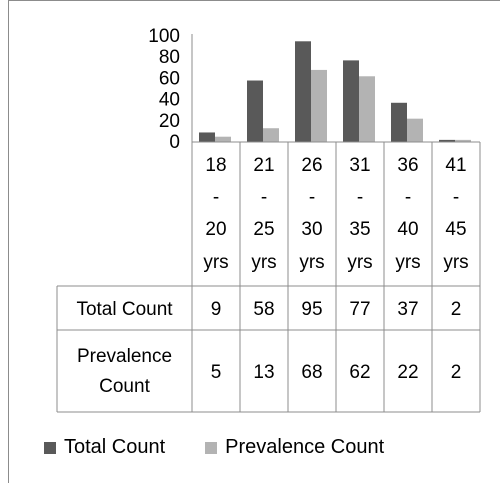 Image resolution: width=502 pixels, height=483 pixels. What do you see at coordinates (408, 197) in the screenshot?
I see `category-label-4-line-1: -` at bounding box center [408, 197].